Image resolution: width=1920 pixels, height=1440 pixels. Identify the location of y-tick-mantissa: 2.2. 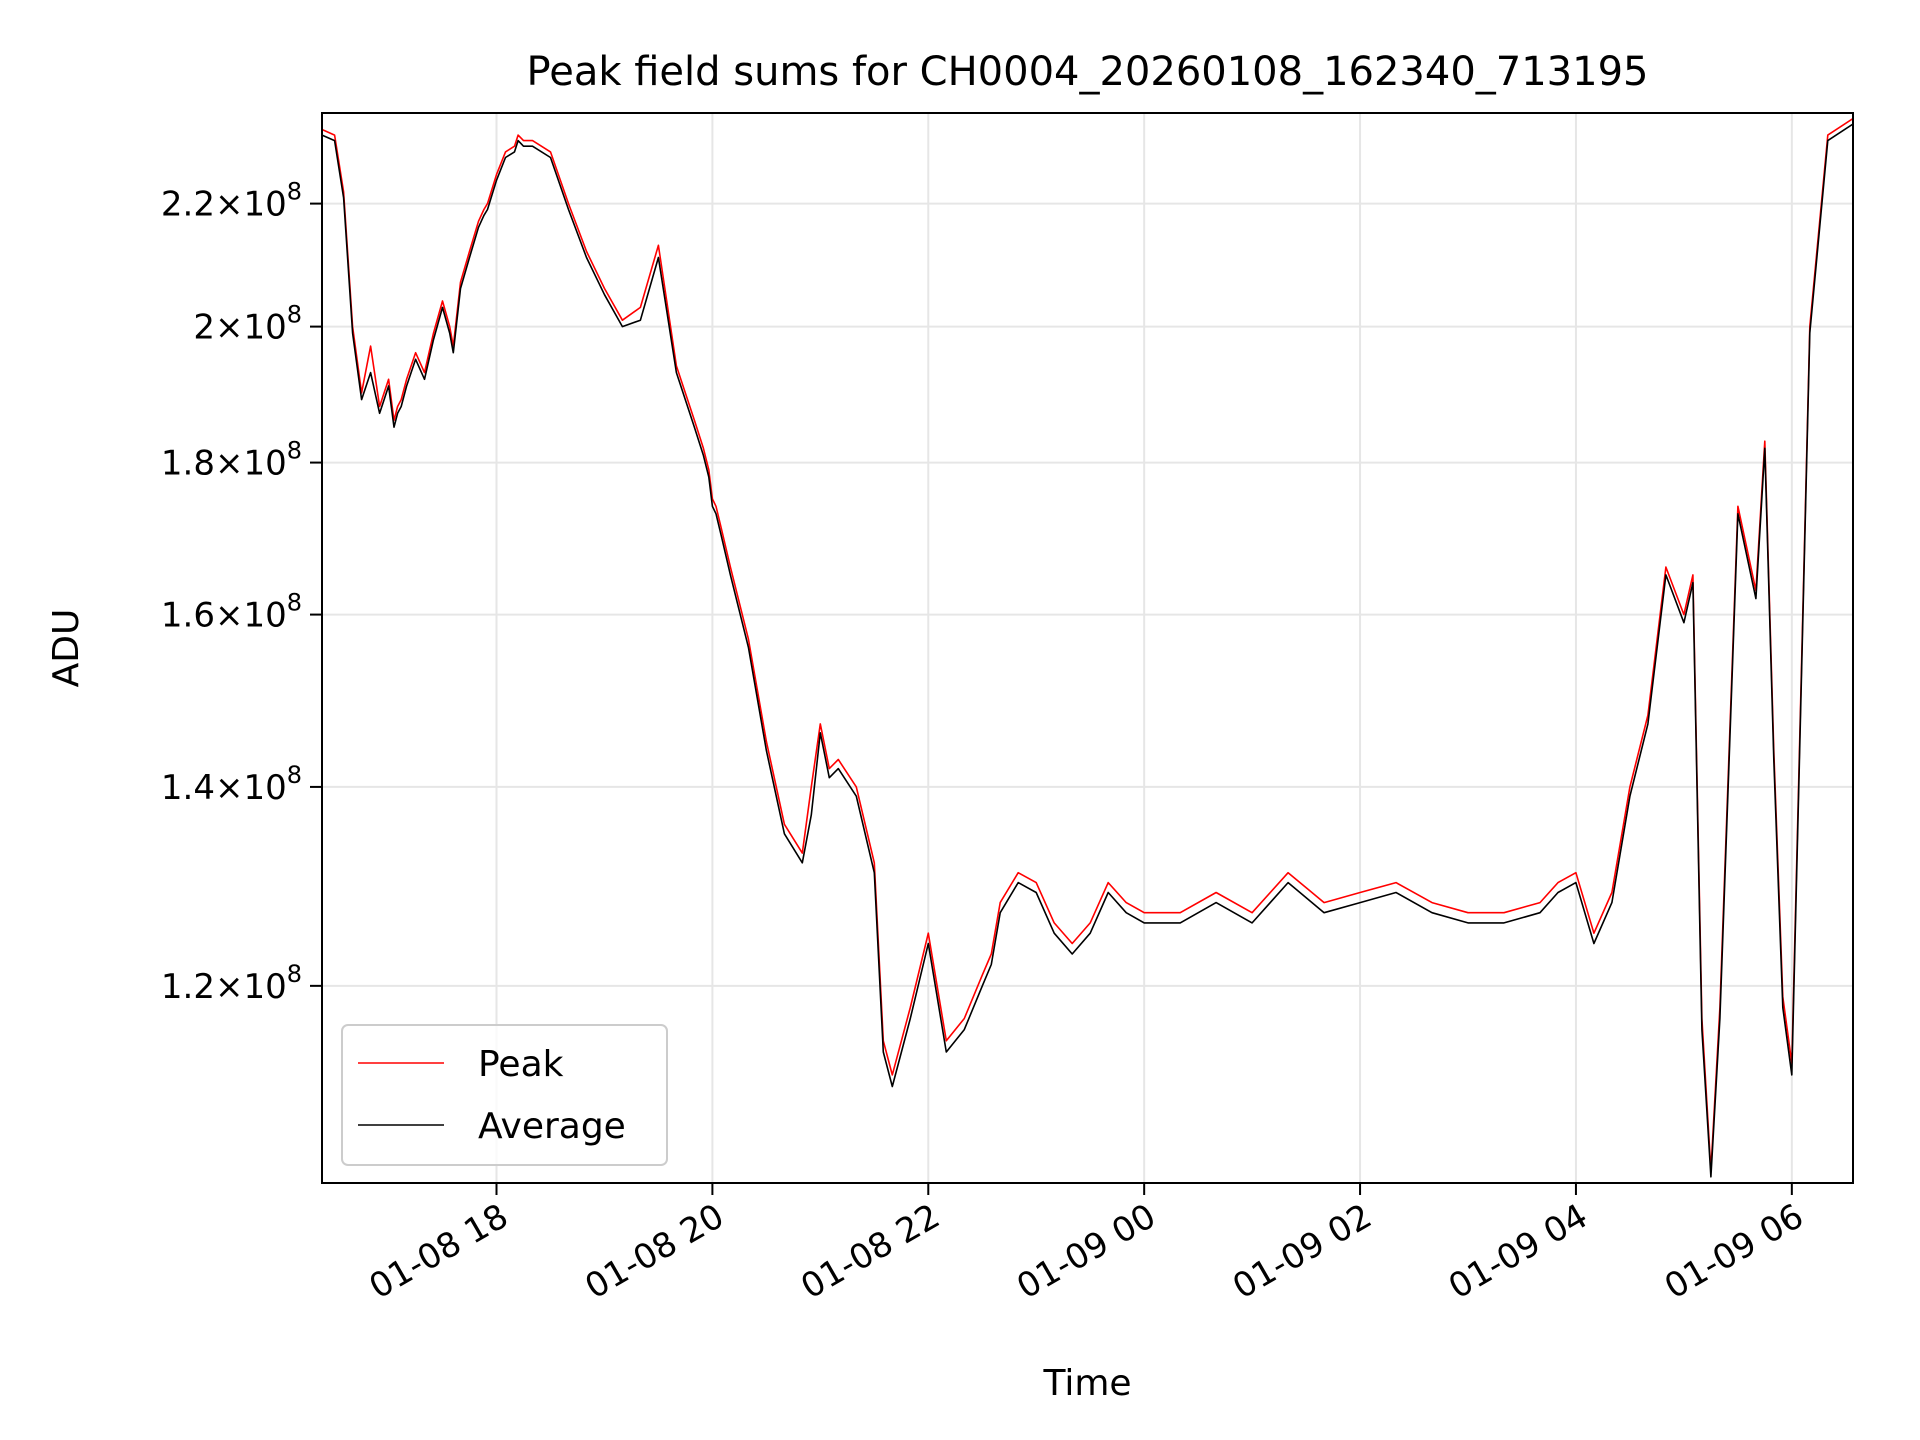
(188, 205).